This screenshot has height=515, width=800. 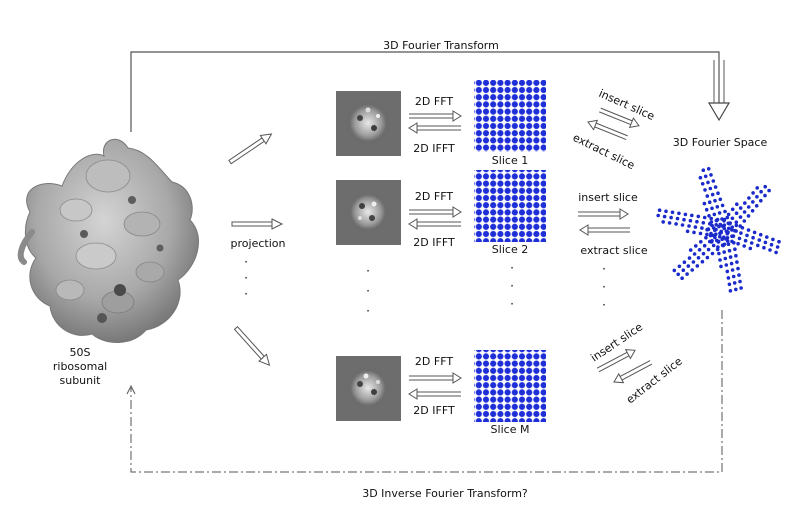 I want to click on insert-arrow-m, so click(x=616, y=361).